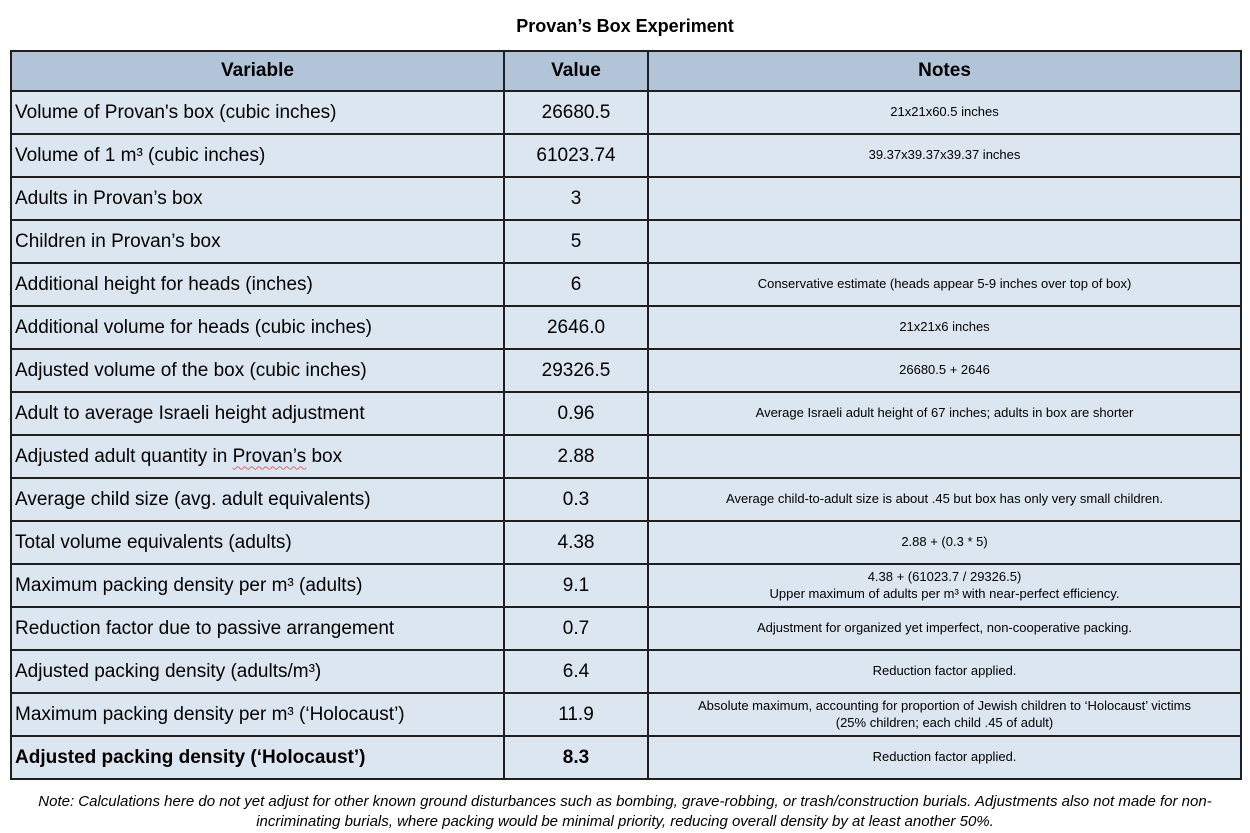  I want to click on note-cell: 39.37x39.37x39.37 inches, so click(944, 155).